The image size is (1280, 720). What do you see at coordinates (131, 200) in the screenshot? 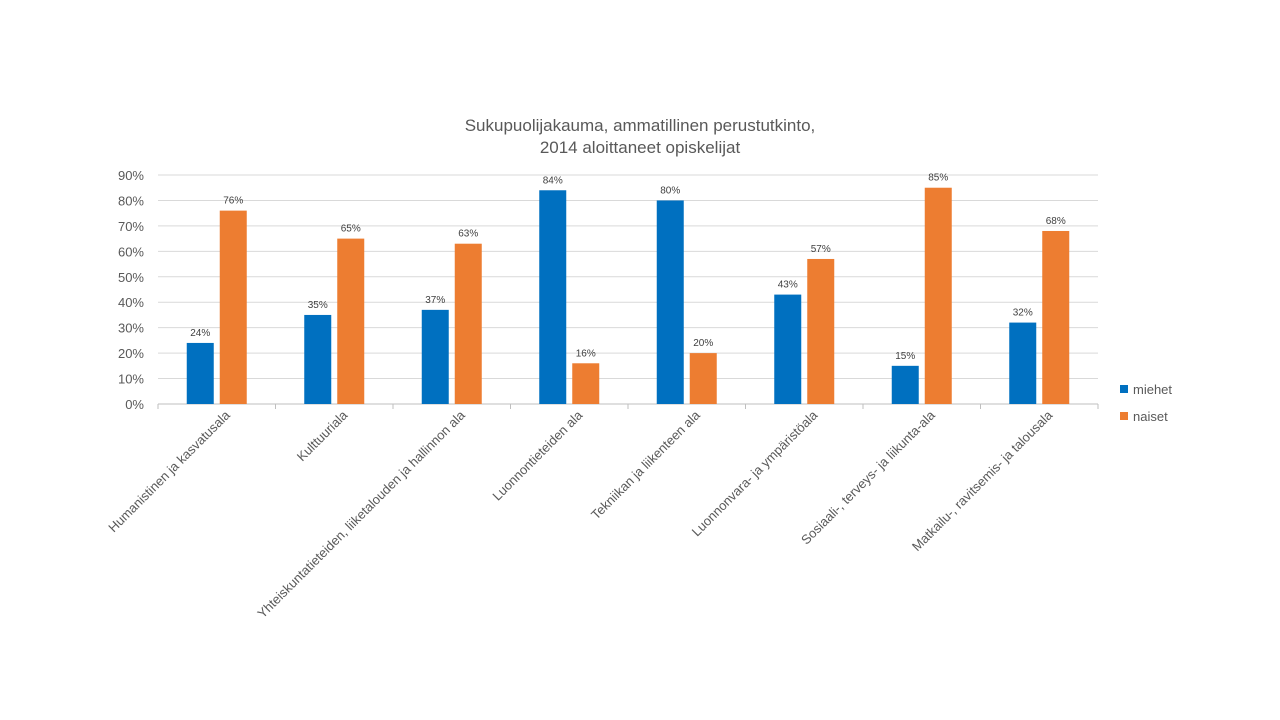
I see `y-tick-label: 80%` at bounding box center [131, 200].